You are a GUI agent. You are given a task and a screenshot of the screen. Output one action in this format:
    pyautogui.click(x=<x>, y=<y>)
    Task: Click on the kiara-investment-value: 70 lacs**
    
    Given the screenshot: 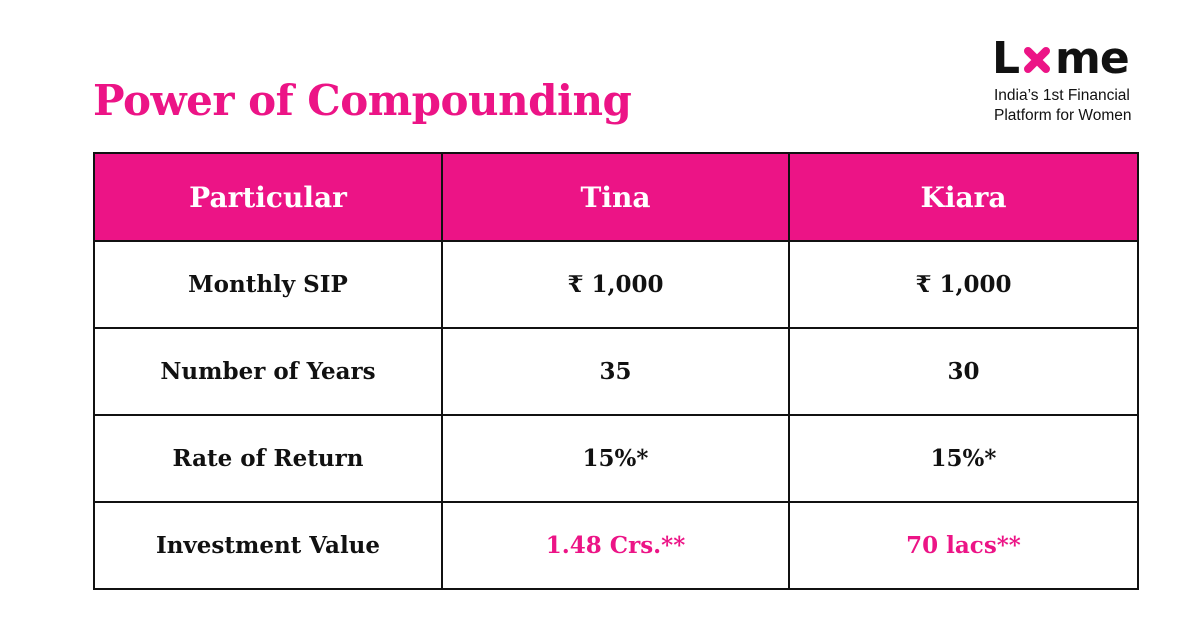 What is the action you would take?
    pyautogui.click(x=963, y=545)
    